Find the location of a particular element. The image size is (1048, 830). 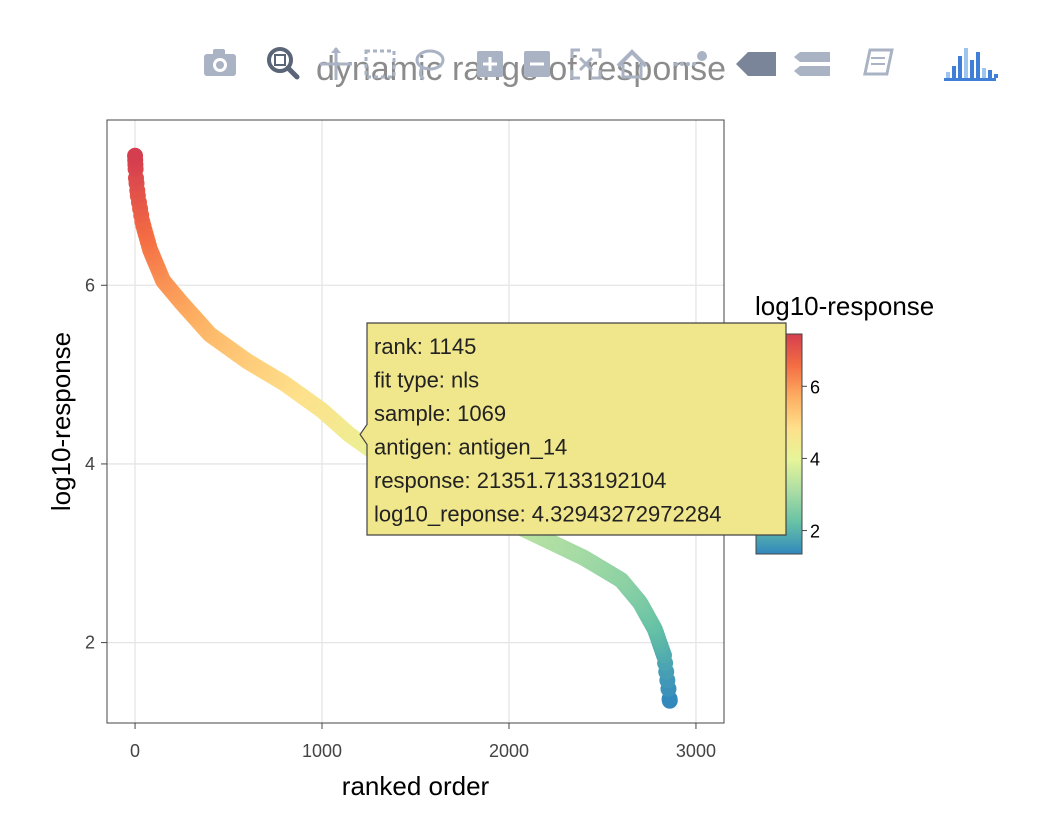

chart-title: dynamic range of response is located at coordinates (521, 69).